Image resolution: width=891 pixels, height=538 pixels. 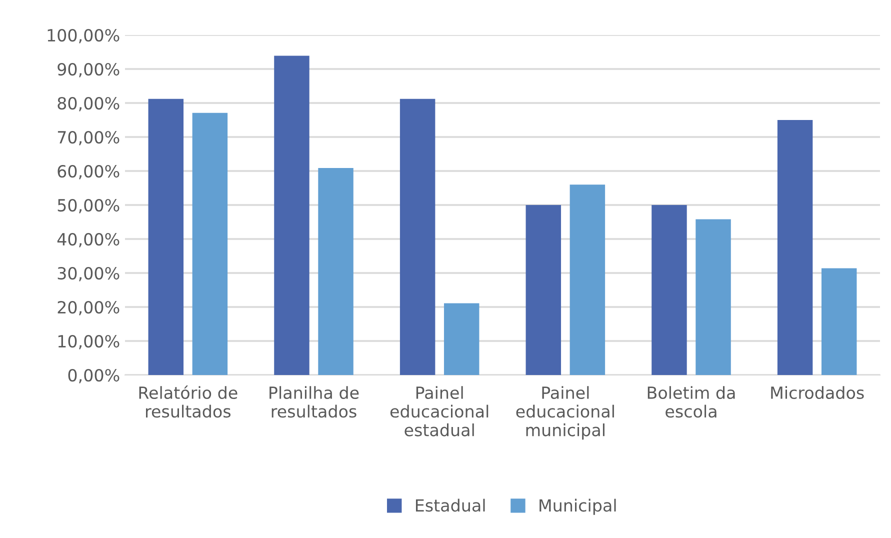 What do you see at coordinates (89, 342) in the screenshot?
I see `y-tick-label: 10,00%` at bounding box center [89, 342].